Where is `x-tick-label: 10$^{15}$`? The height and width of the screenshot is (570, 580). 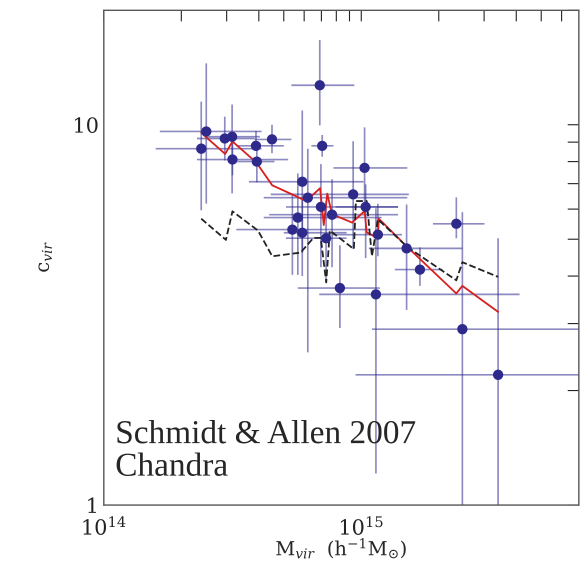
x-tick-label: 10$^{15}$ is located at coordinates (361, 525).